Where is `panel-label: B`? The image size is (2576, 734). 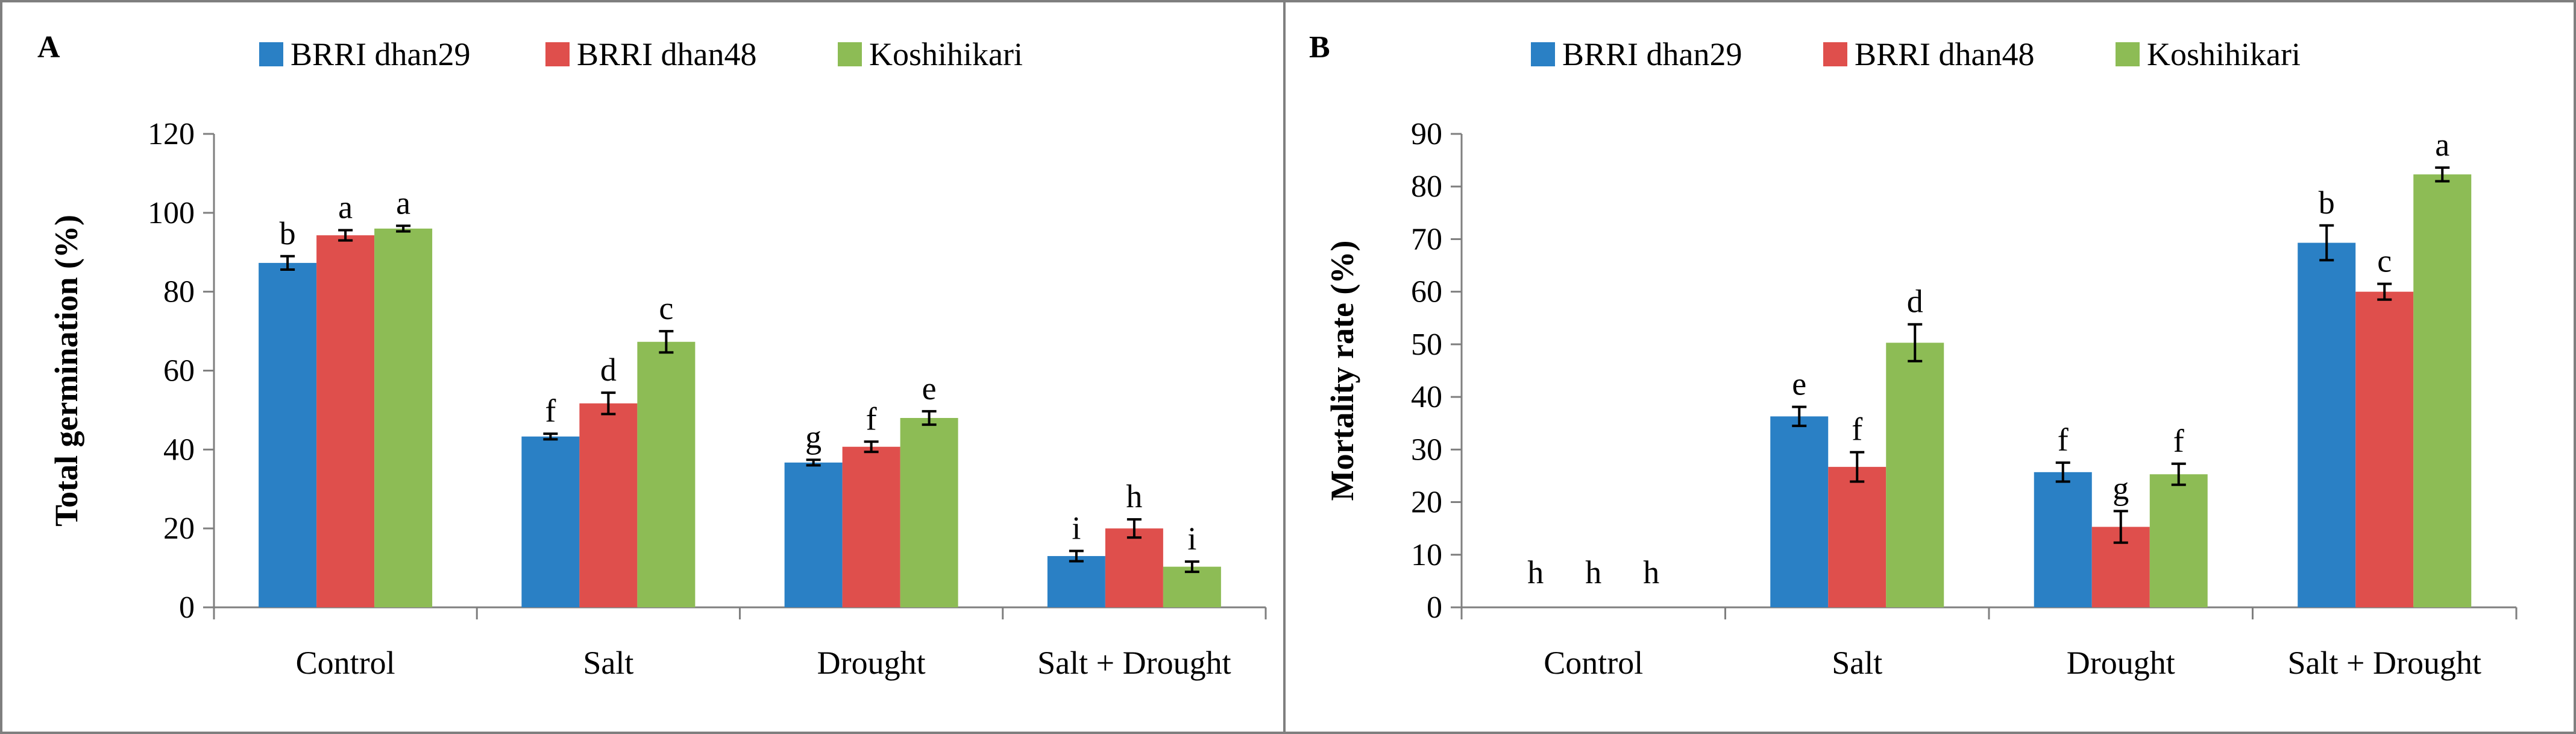 panel-label: B is located at coordinates (1319, 47).